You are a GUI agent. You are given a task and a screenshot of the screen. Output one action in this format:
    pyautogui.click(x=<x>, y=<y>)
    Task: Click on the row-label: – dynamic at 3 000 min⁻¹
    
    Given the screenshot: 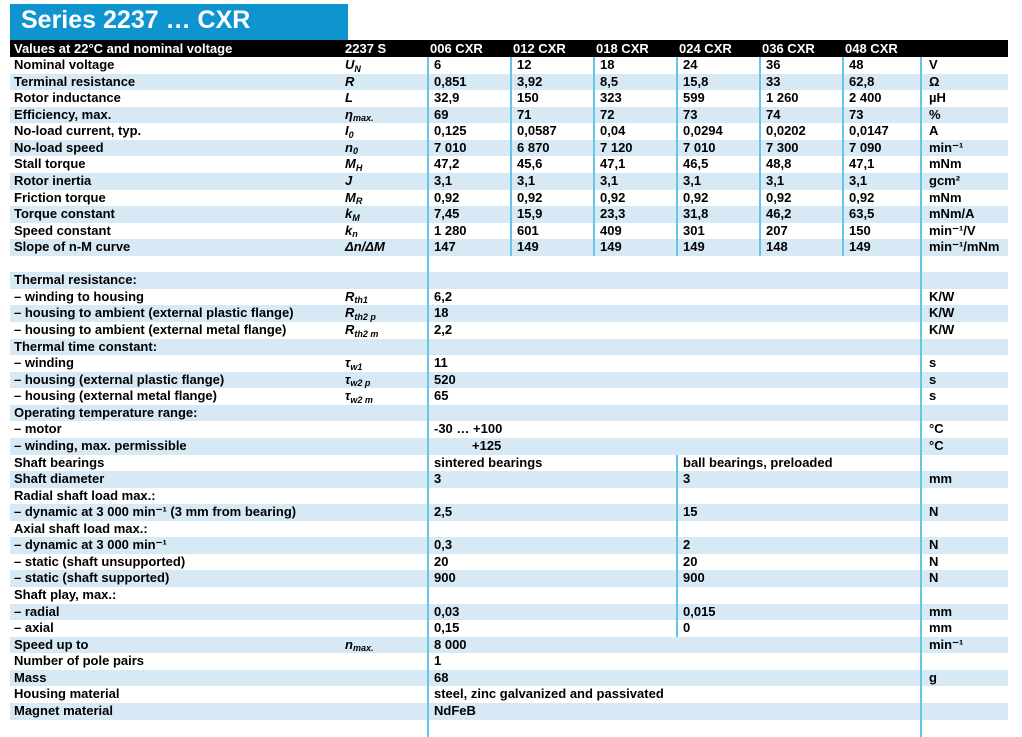 What is the action you would take?
    pyautogui.click(x=90, y=545)
    